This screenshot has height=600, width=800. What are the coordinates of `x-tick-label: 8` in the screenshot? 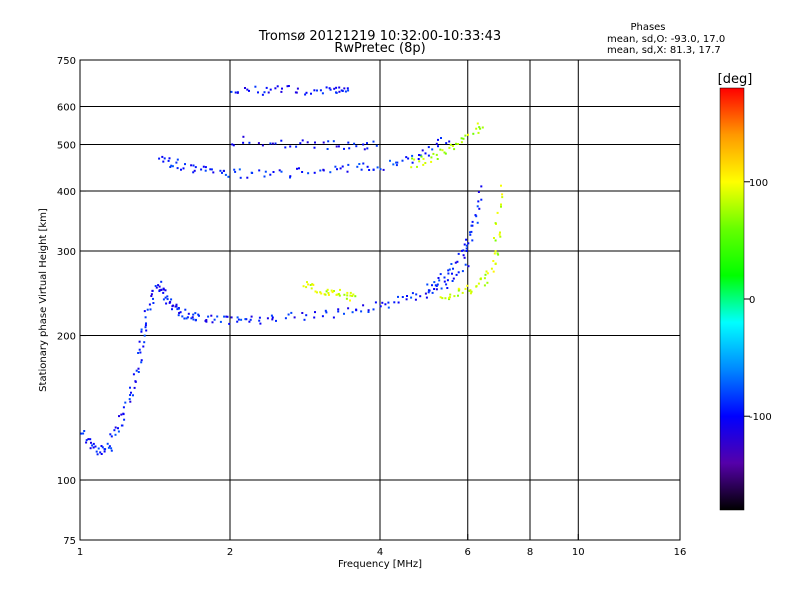 It's located at (530, 552).